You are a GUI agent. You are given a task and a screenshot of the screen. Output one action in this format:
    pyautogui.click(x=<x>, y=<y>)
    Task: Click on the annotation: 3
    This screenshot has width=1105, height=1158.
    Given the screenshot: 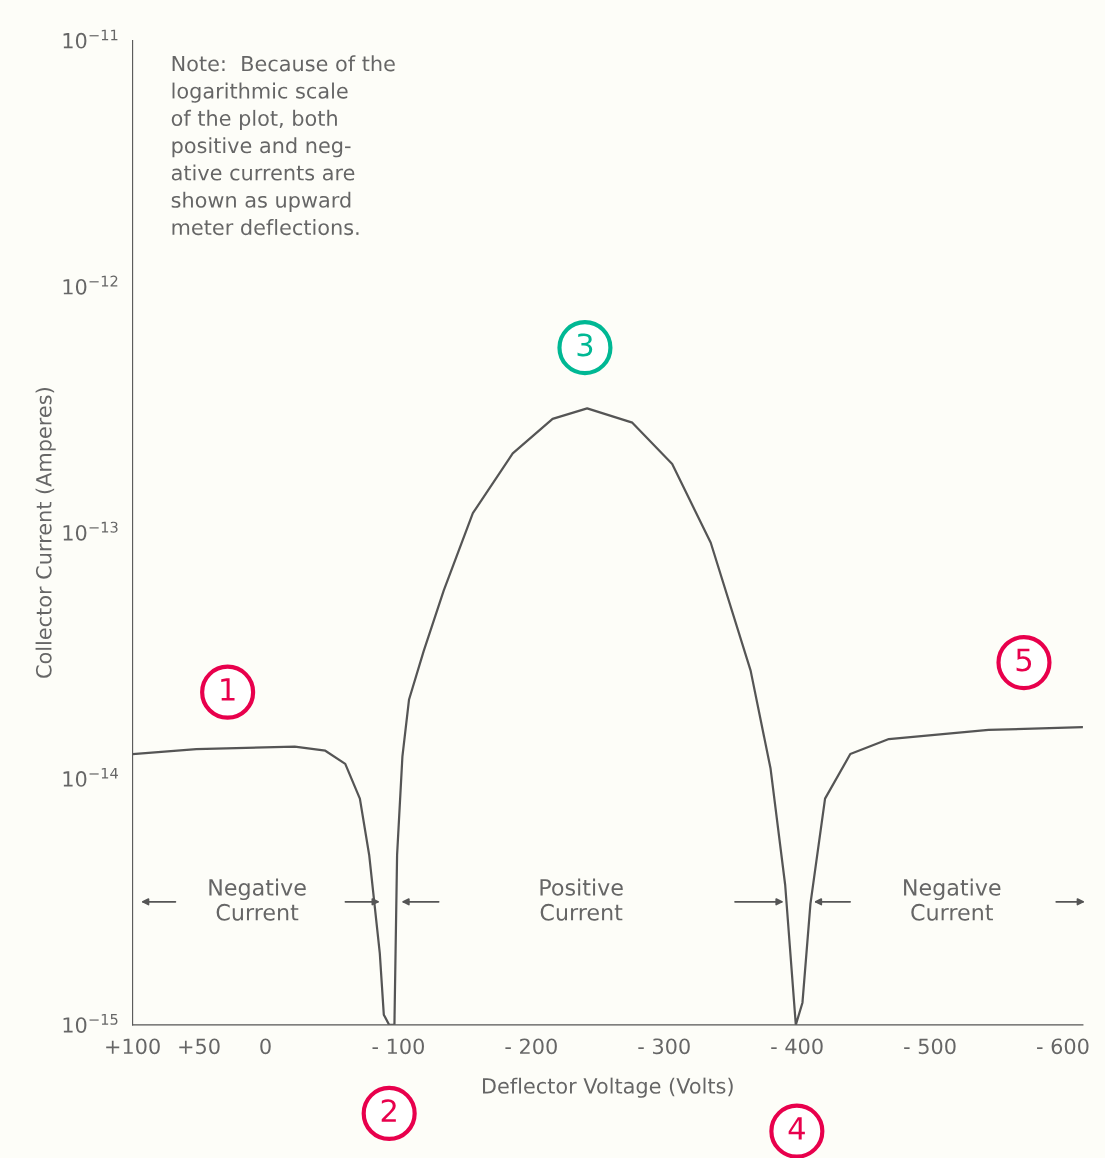 What is the action you would take?
    pyautogui.click(x=585, y=345)
    